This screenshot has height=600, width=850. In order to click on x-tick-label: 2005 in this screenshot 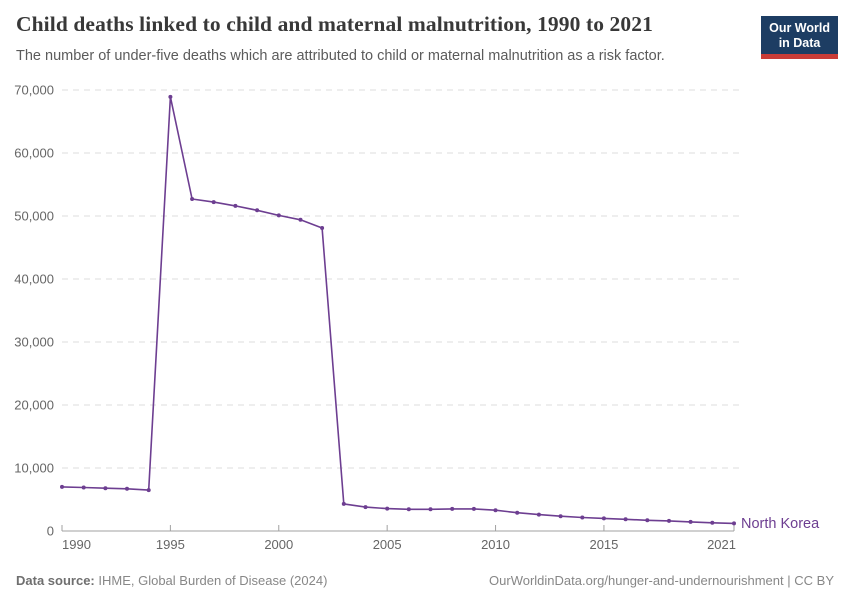, I will do `click(387, 544)`.